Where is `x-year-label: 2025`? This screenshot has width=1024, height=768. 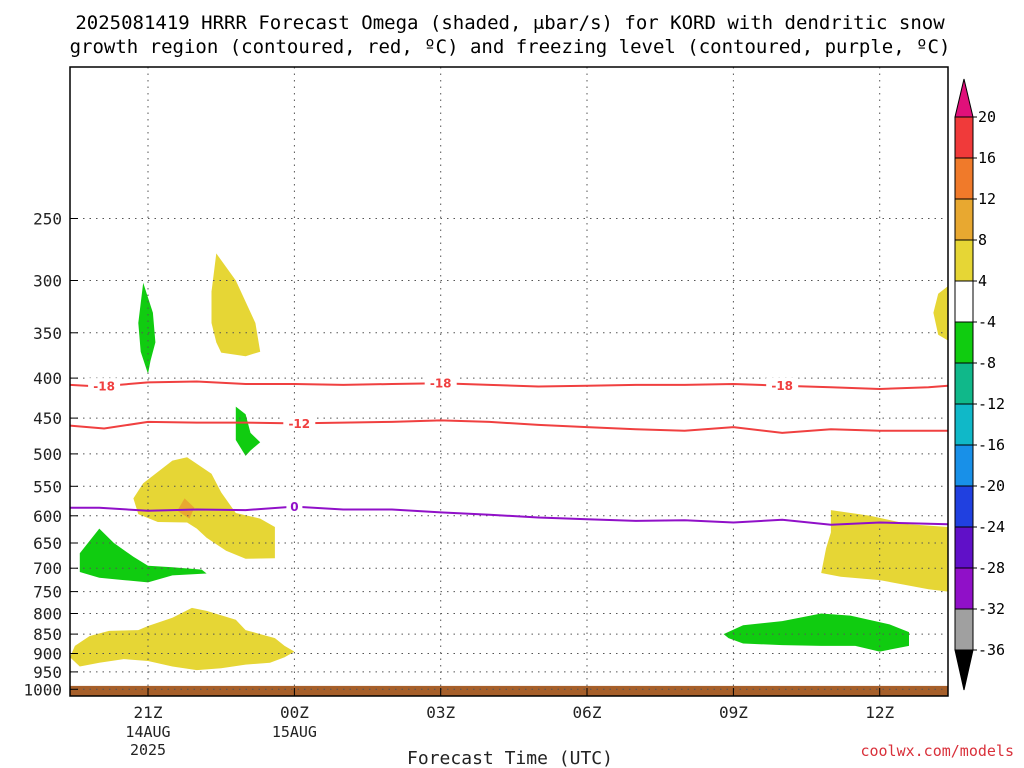 x-year-label: 2025 is located at coordinates (148, 750).